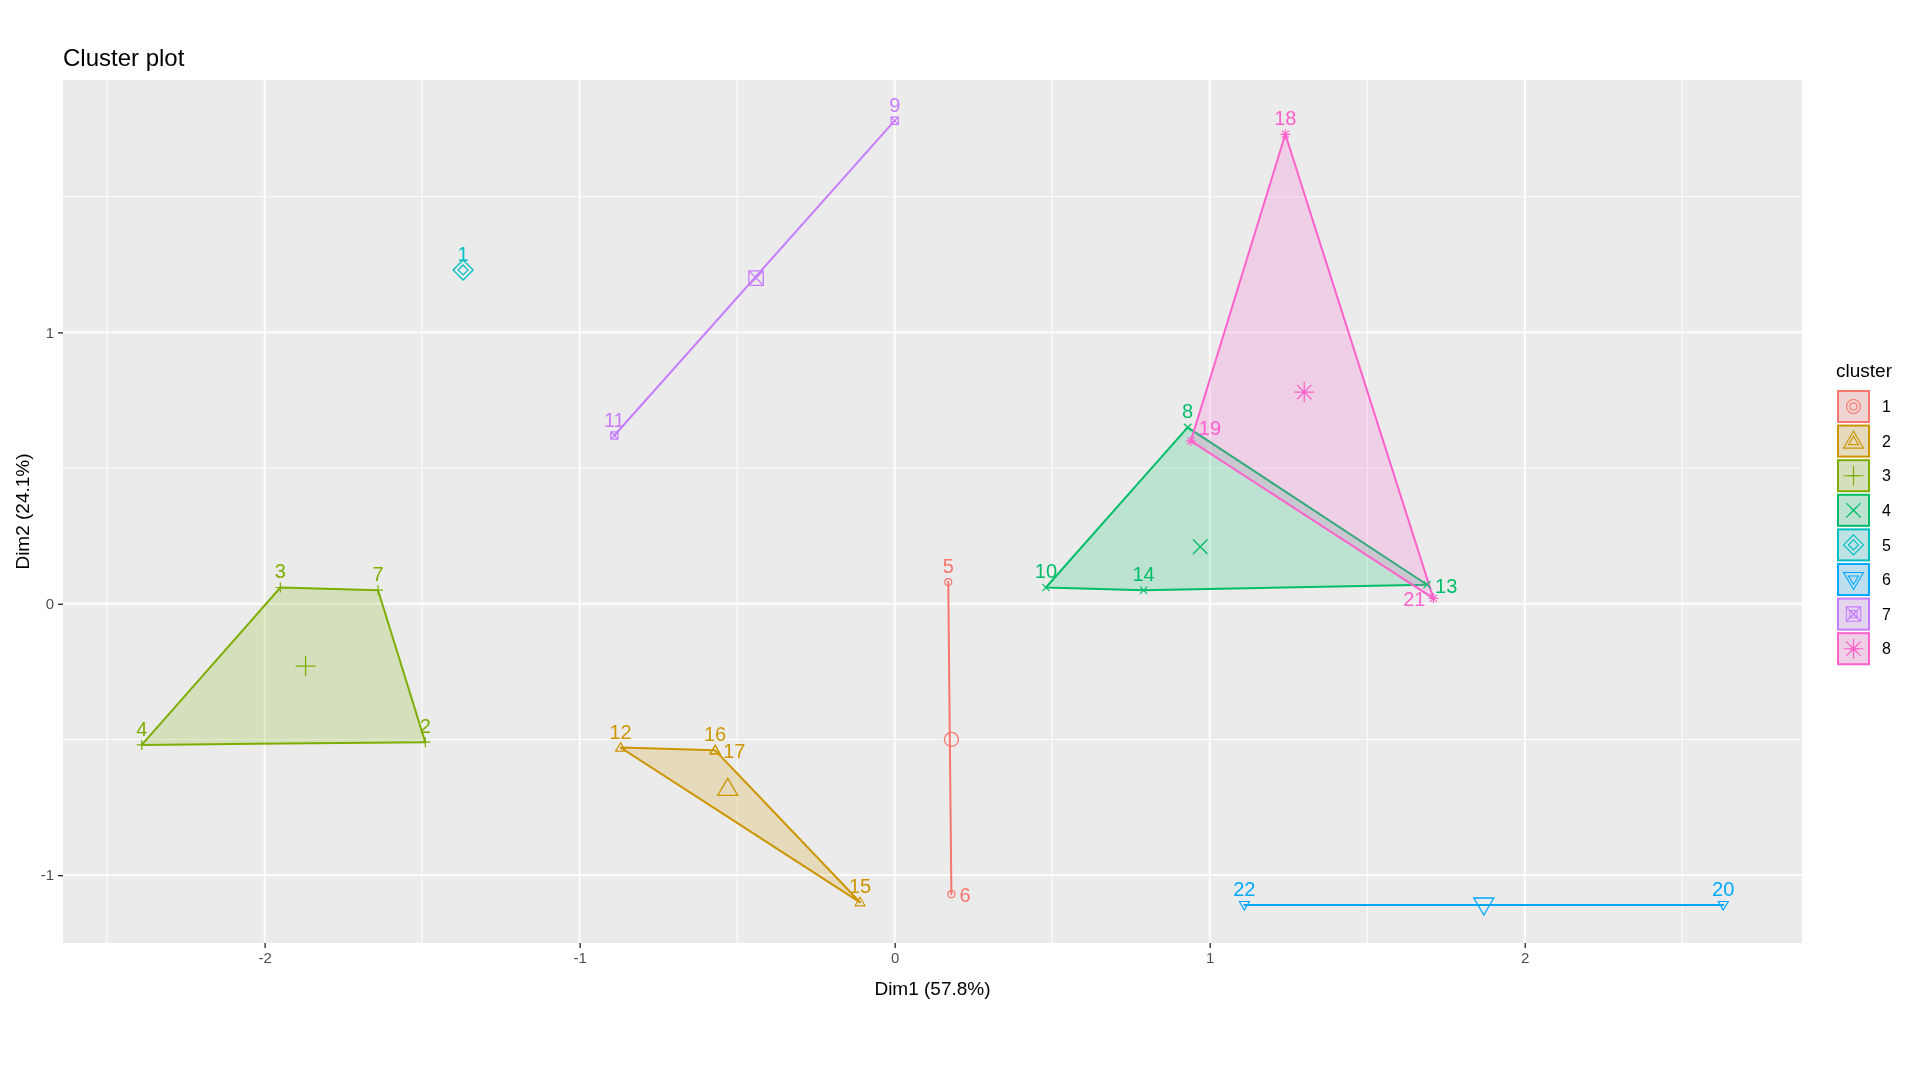 The image size is (1920, 1080). What do you see at coordinates (1886, 441) in the screenshot?
I see `legend-label: 2` at bounding box center [1886, 441].